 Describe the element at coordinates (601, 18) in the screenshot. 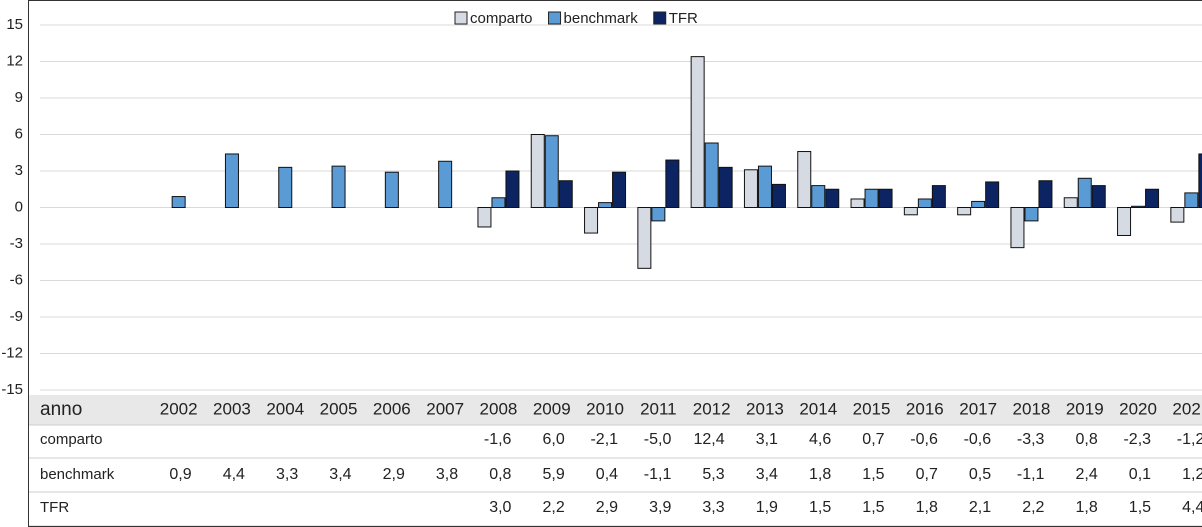

I see `legend-label: benchmark` at that location.